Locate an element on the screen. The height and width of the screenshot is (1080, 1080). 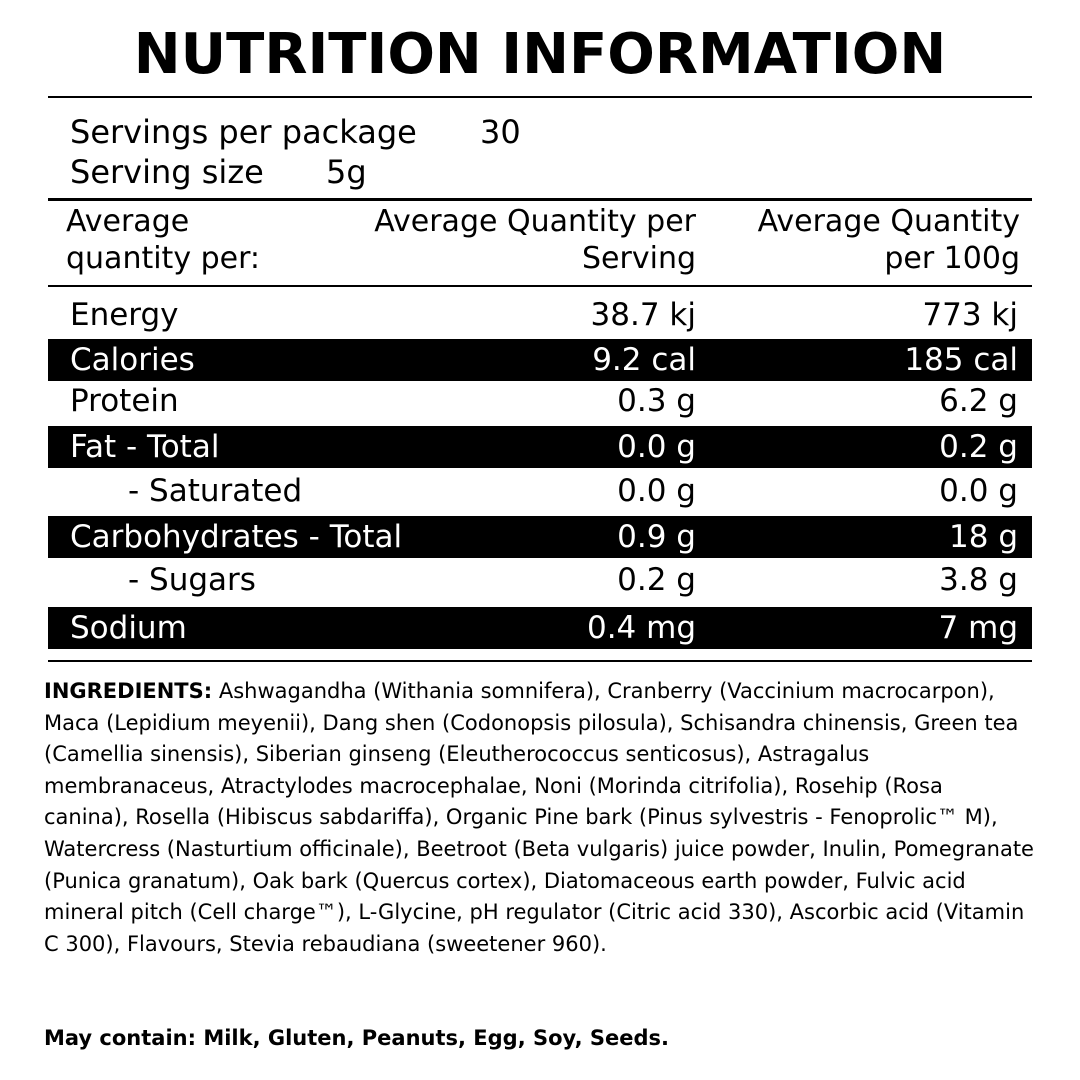
nutrient-per-serving: 38.7 kj is located at coordinates (643, 315).